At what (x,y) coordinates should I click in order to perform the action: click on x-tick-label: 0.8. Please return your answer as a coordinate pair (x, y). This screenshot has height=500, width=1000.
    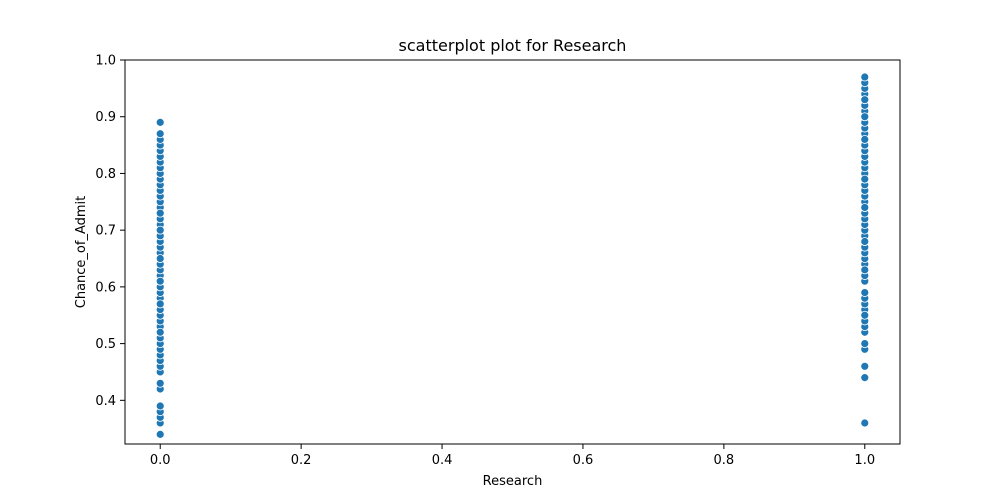
    Looking at the image, I should click on (724, 460).